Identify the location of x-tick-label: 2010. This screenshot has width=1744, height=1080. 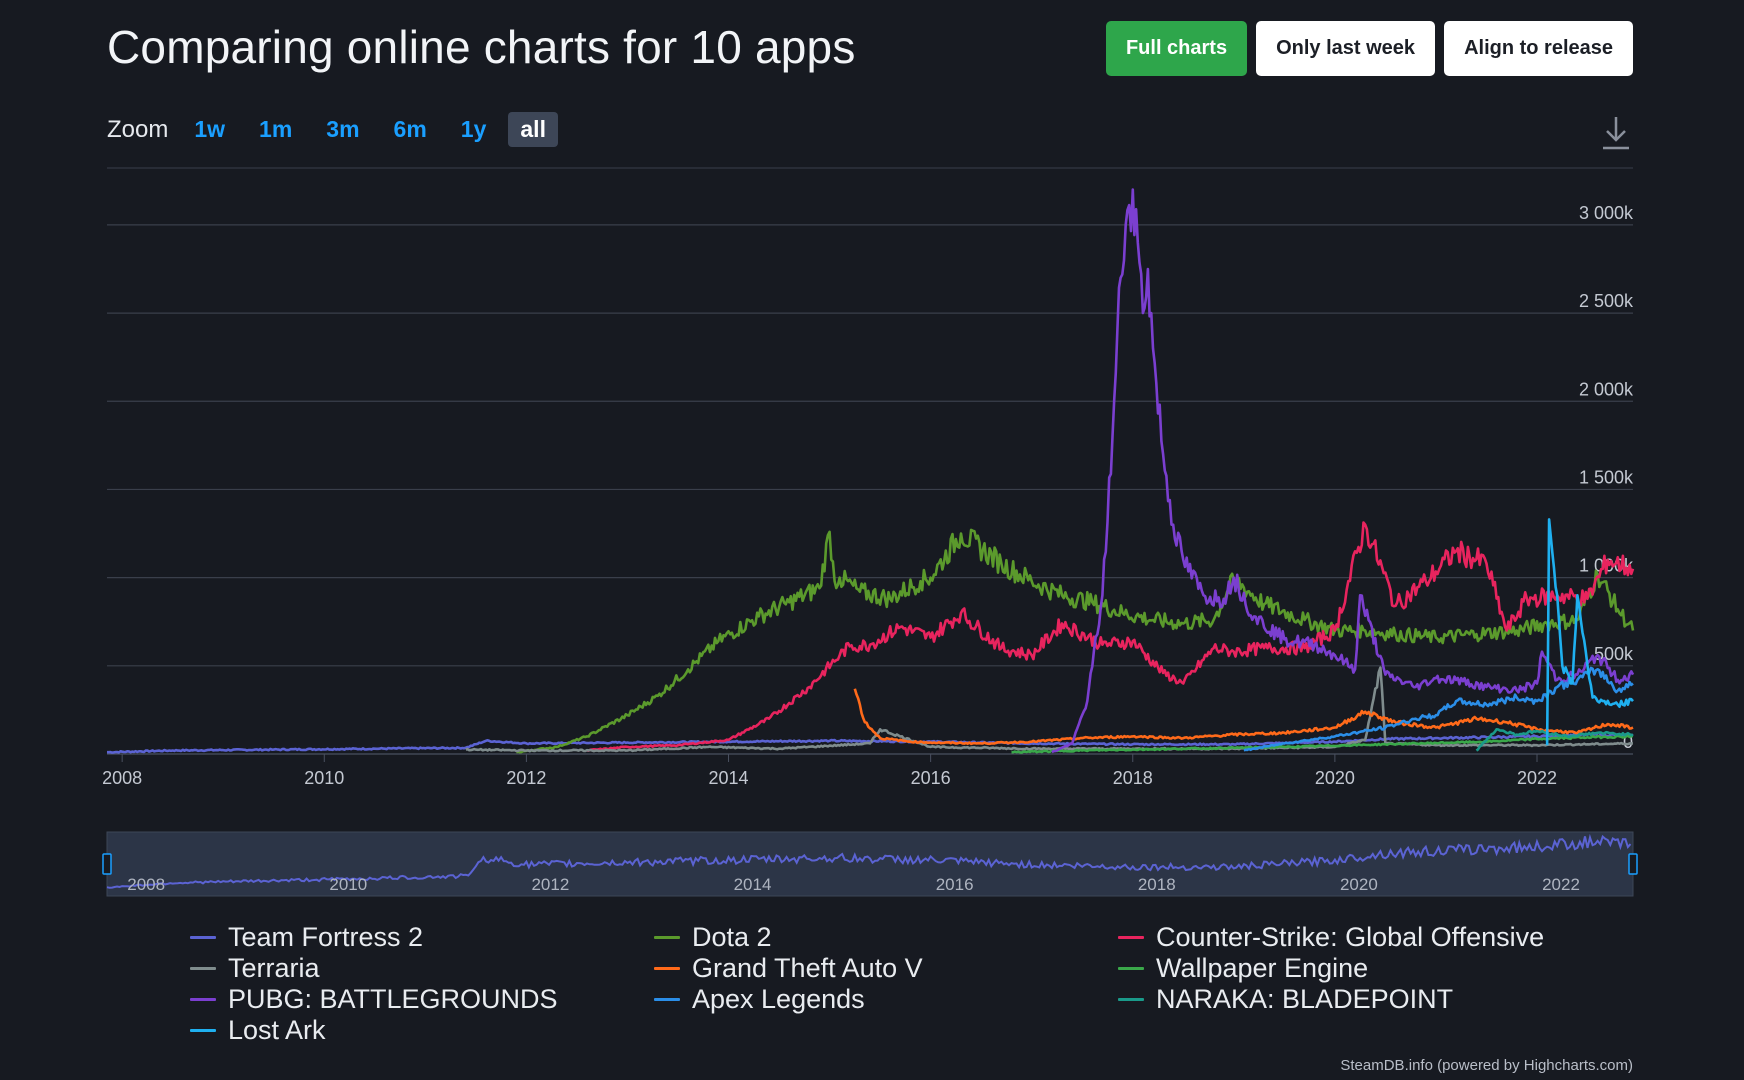
(324, 778).